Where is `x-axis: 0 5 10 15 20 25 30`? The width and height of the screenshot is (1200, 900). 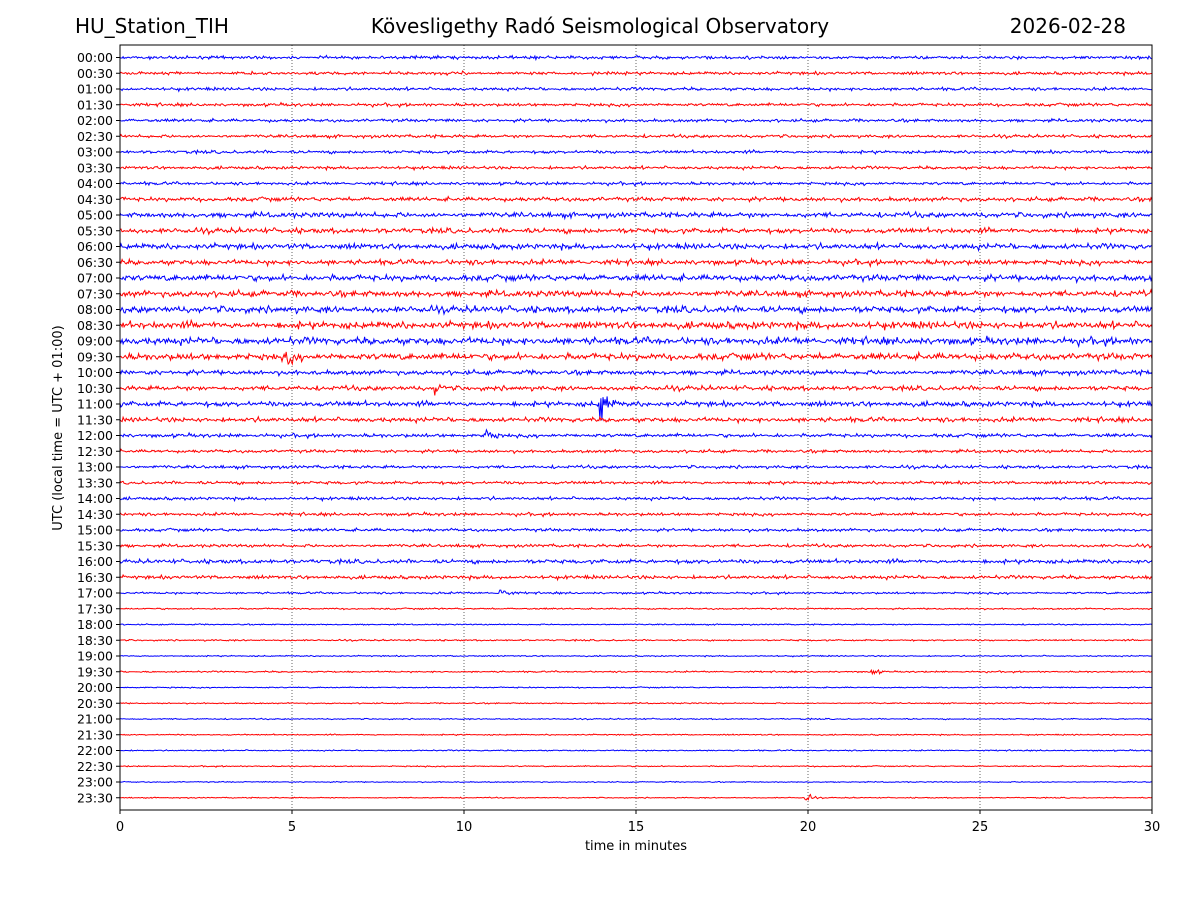
x-axis: 0 5 10 15 20 25 30 is located at coordinates (638, 822).